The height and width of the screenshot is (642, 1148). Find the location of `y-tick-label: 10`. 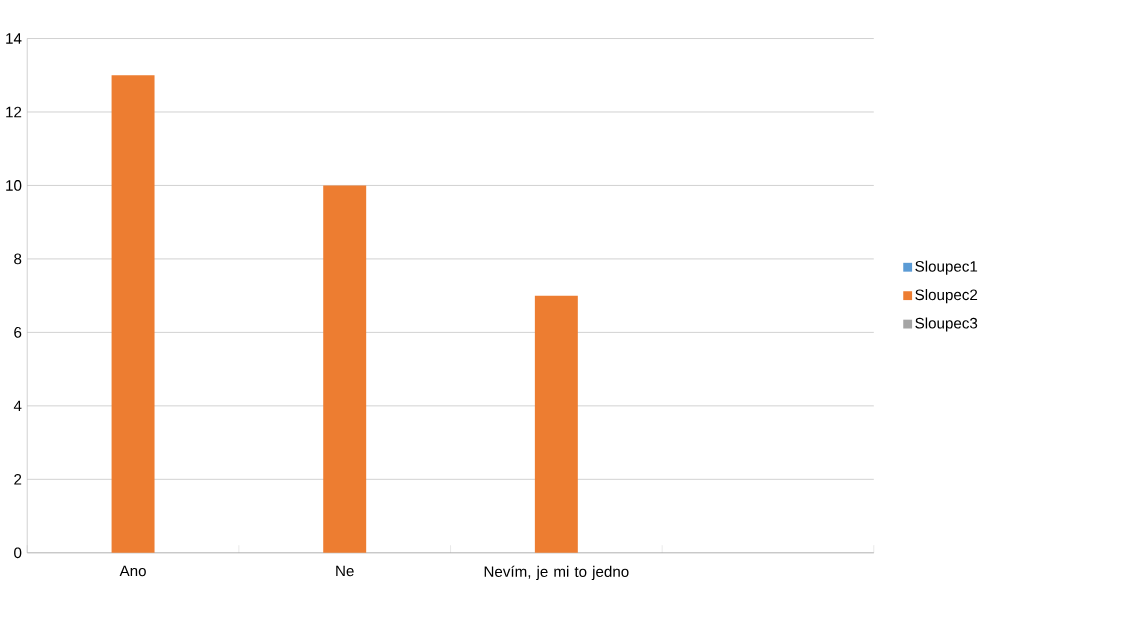

y-tick-label: 10 is located at coordinates (14, 185).